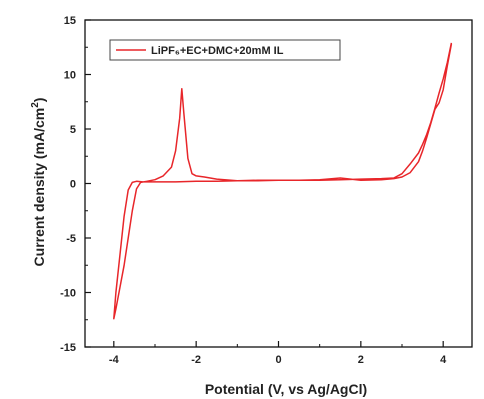  What do you see at coordinates (286, 389) in the screenshot?
I see `x-axis-title: Potential (V, vs Ag/AgCl)` at bounding box center [286, 389].